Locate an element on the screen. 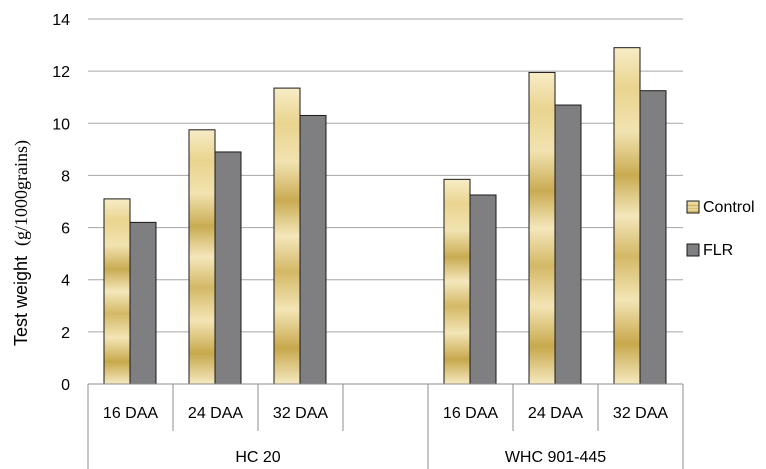  y-tick-label: 8 is located at coordinates (65, 176).